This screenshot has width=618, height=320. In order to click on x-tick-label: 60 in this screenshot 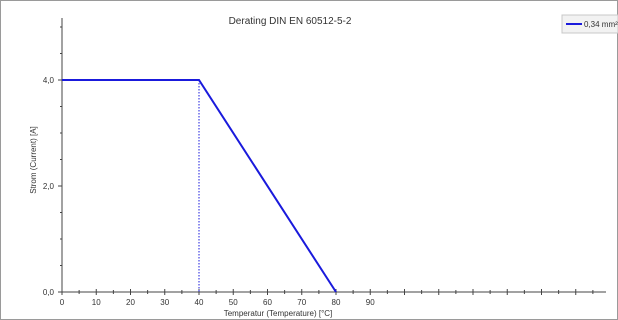, I will do `click(267, 302)`.